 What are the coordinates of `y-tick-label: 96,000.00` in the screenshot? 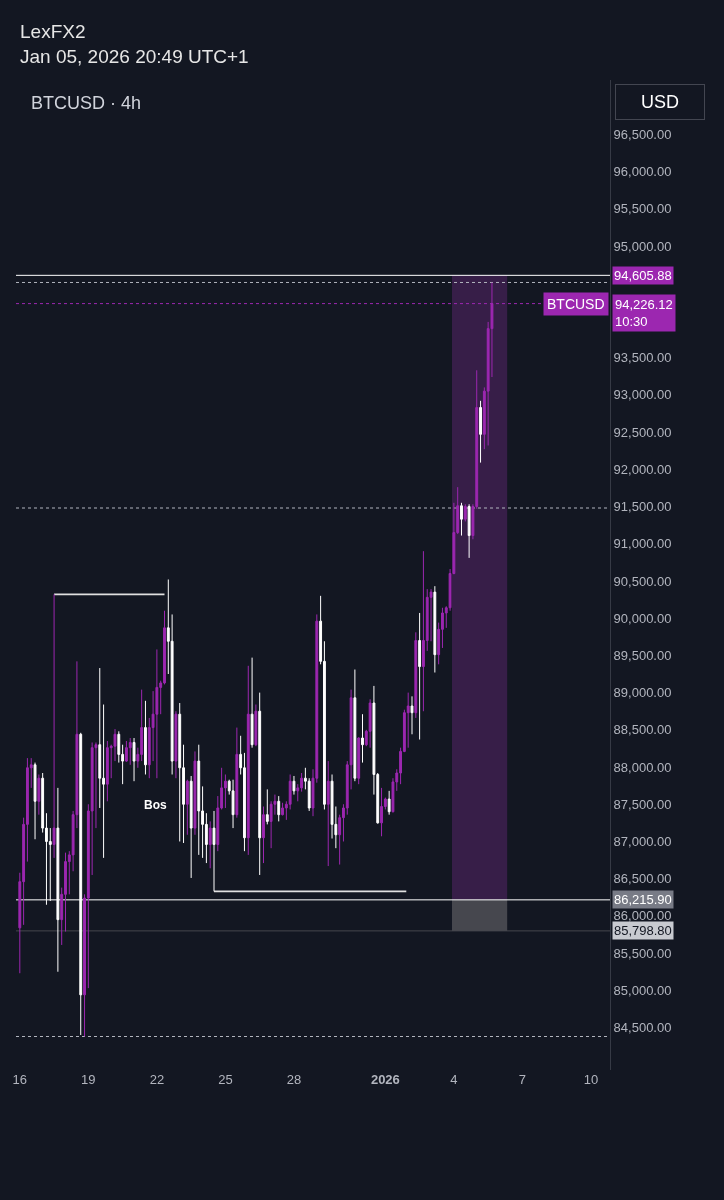 It's located at (642, 172).